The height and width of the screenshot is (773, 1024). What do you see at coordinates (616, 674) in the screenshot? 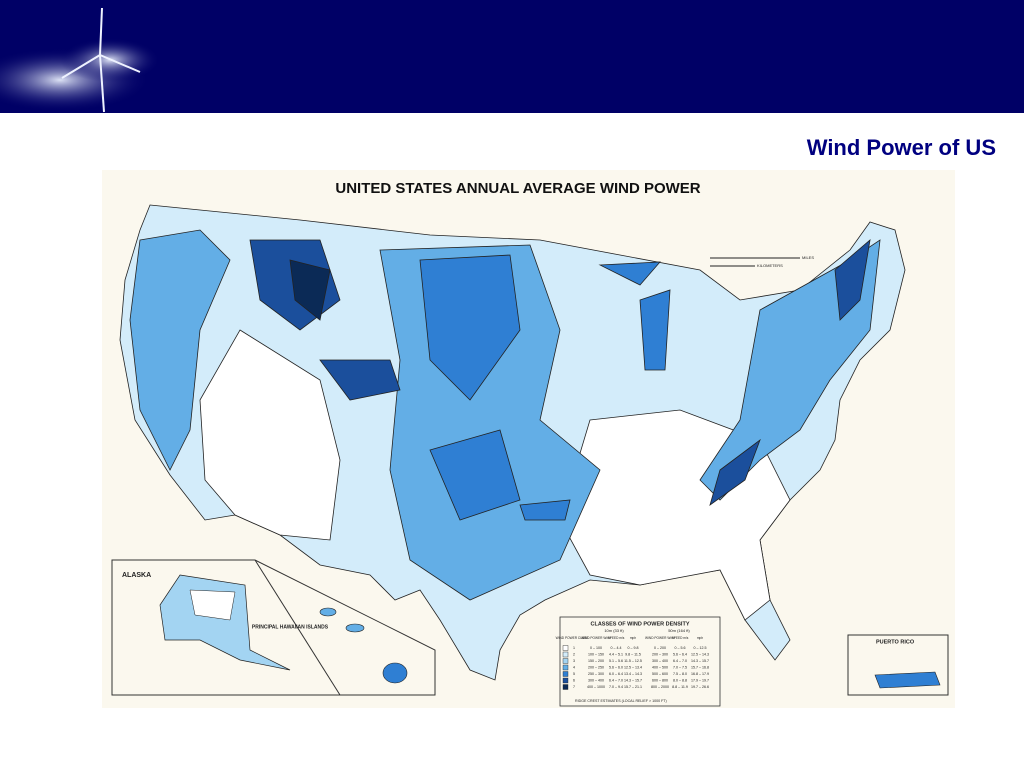
I see `legend-cell: 6.0 – 6.4` at bounding box center [616, 674].